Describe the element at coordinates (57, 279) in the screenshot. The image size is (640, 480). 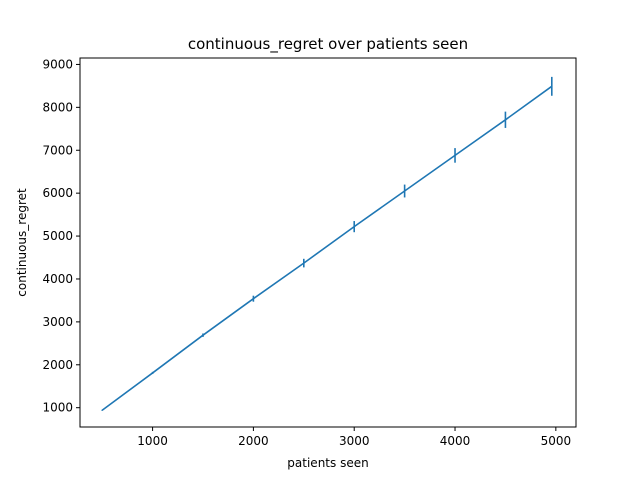
I see `y-tick-label: 4000` at that location.